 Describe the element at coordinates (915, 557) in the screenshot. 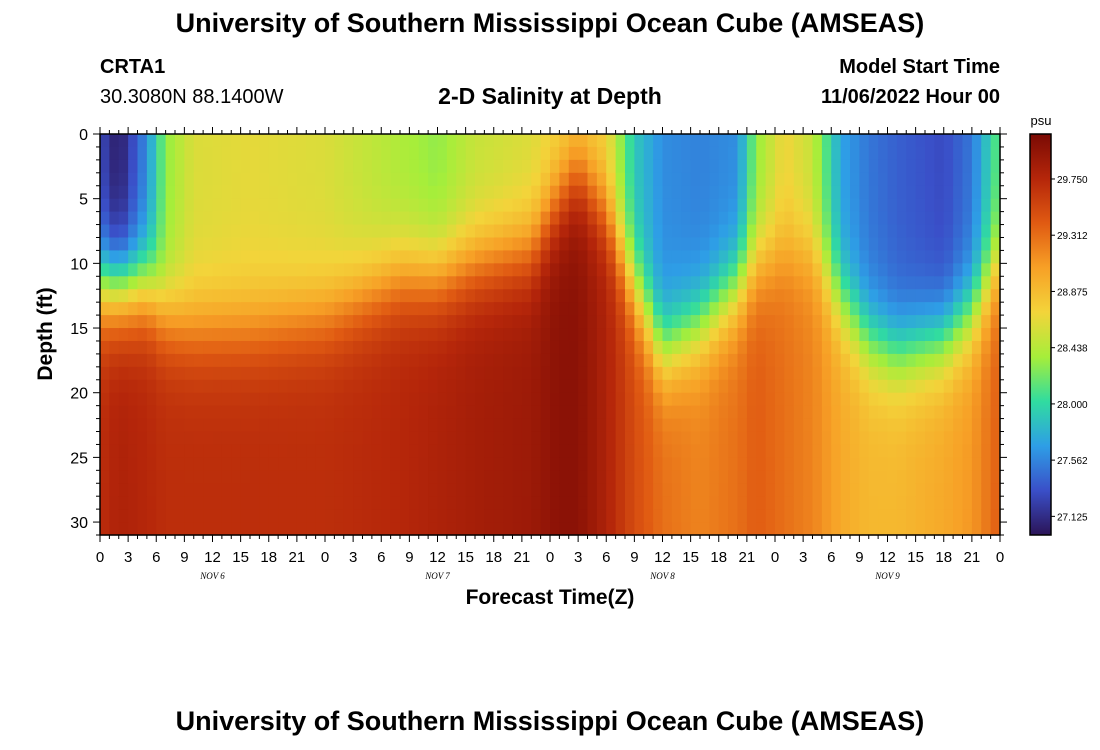

I see `x-tick-label: 15` at that location.